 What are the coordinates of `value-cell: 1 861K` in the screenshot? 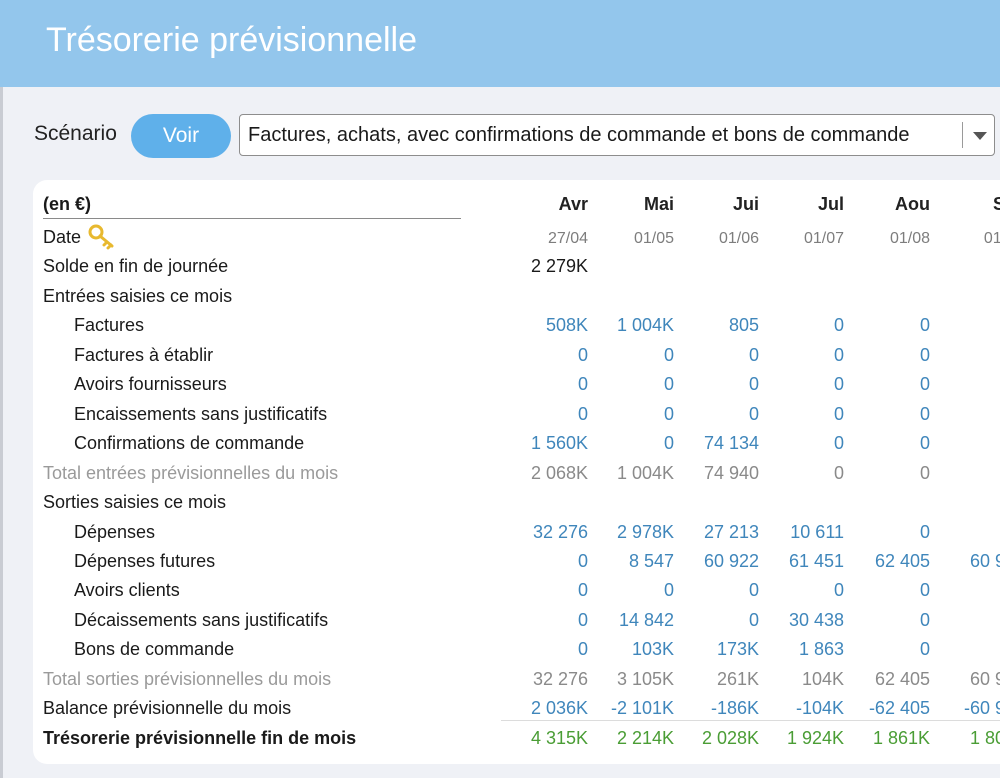 It's located at (901, 738).